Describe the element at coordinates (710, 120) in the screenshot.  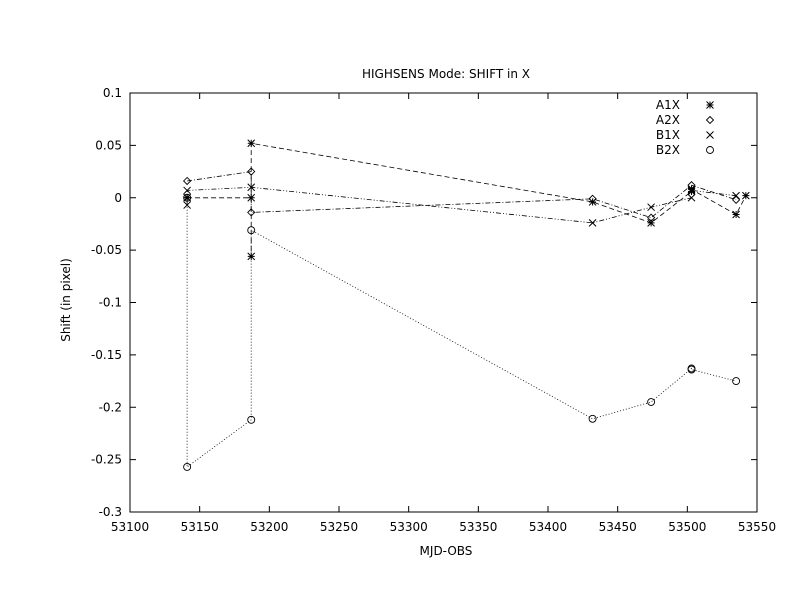
I see `legend-marker-a2x` at that location.